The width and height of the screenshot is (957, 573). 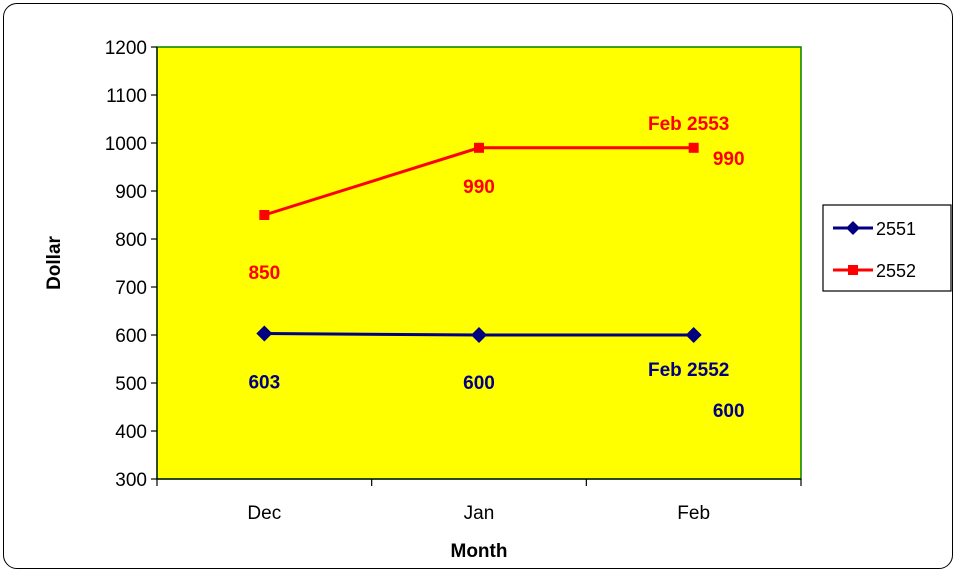 What do you see at coordinates (264, 273) in the screenshot?
I see `data-label: 850` at bounding box center [264, 273].